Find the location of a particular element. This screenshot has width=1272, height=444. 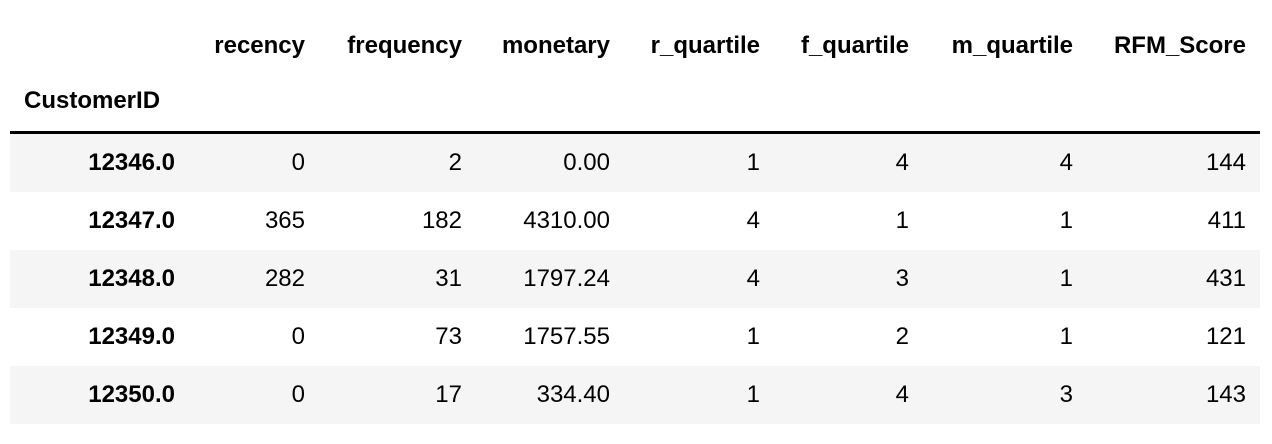

column-header-monetary: monetary is located at coordinates (555, 45).